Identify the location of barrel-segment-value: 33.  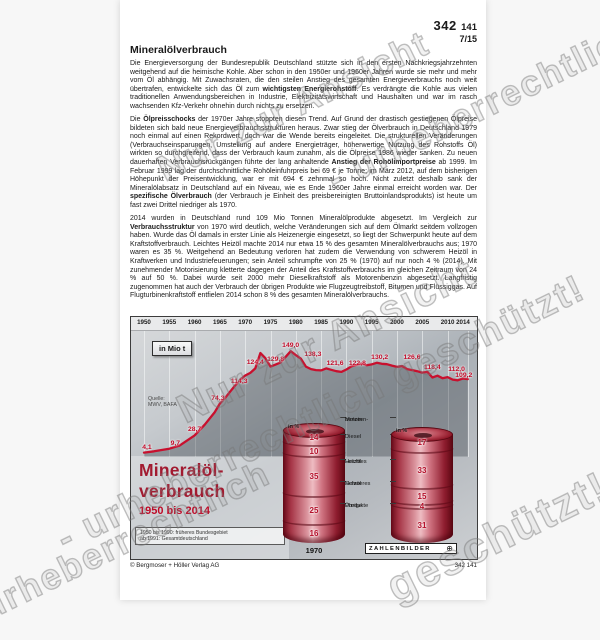
(422, 470).